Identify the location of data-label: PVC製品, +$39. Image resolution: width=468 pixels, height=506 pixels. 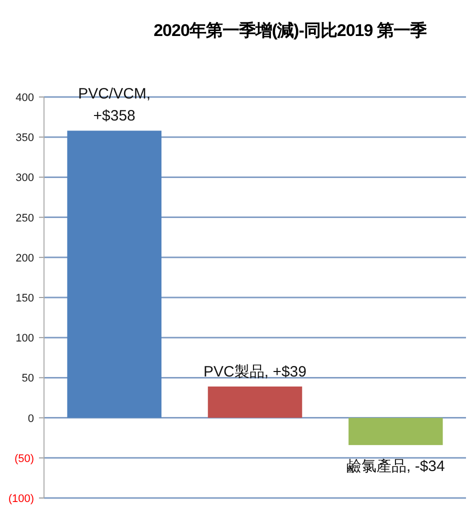
(255, 372).